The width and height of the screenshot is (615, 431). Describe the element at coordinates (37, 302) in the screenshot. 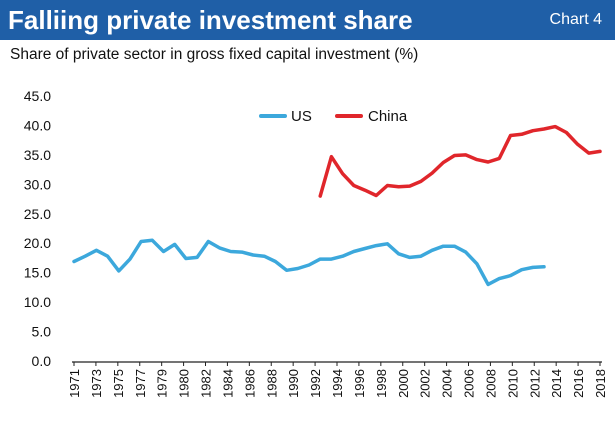

I see `y-tick-label: 10.0` at that location.